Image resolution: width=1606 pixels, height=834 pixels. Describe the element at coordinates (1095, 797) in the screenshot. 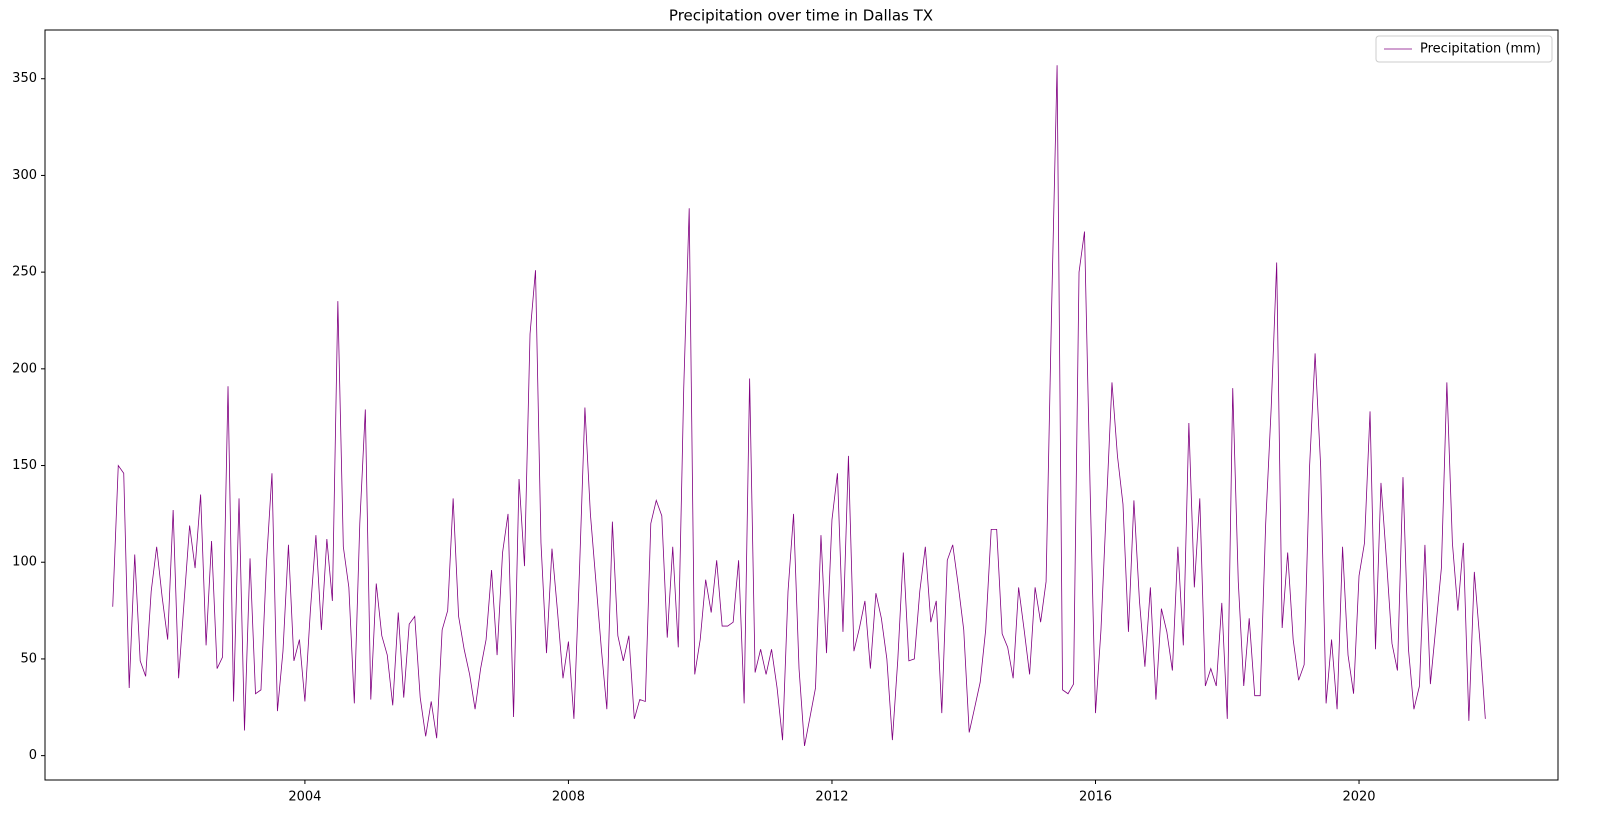

I see `x-tick-label: 2016` at that location.